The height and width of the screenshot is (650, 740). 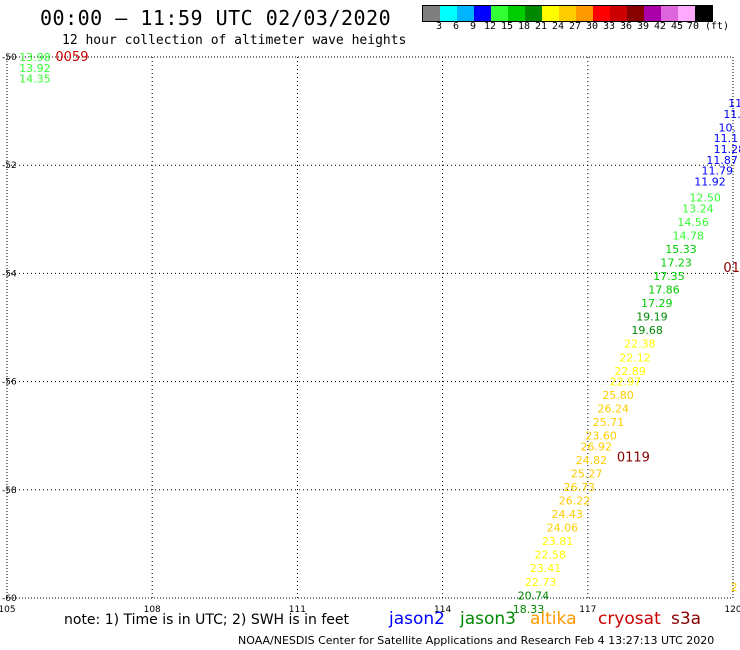 I want to click on y-tick-label: -56, so click(x=9, y=383).